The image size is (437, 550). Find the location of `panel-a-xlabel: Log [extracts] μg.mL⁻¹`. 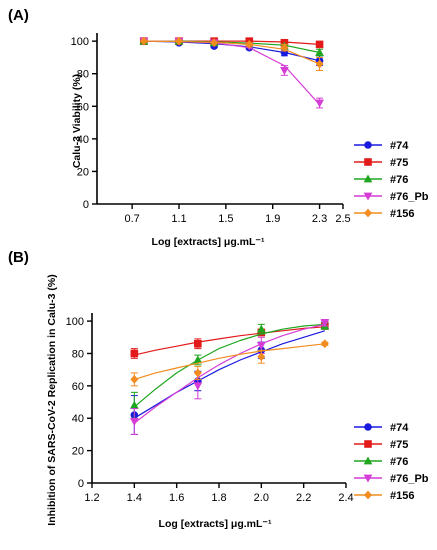

panel-a-xlabel: Log [extracts] μg.mL⁻¹ is located at coordinates (208, 242).